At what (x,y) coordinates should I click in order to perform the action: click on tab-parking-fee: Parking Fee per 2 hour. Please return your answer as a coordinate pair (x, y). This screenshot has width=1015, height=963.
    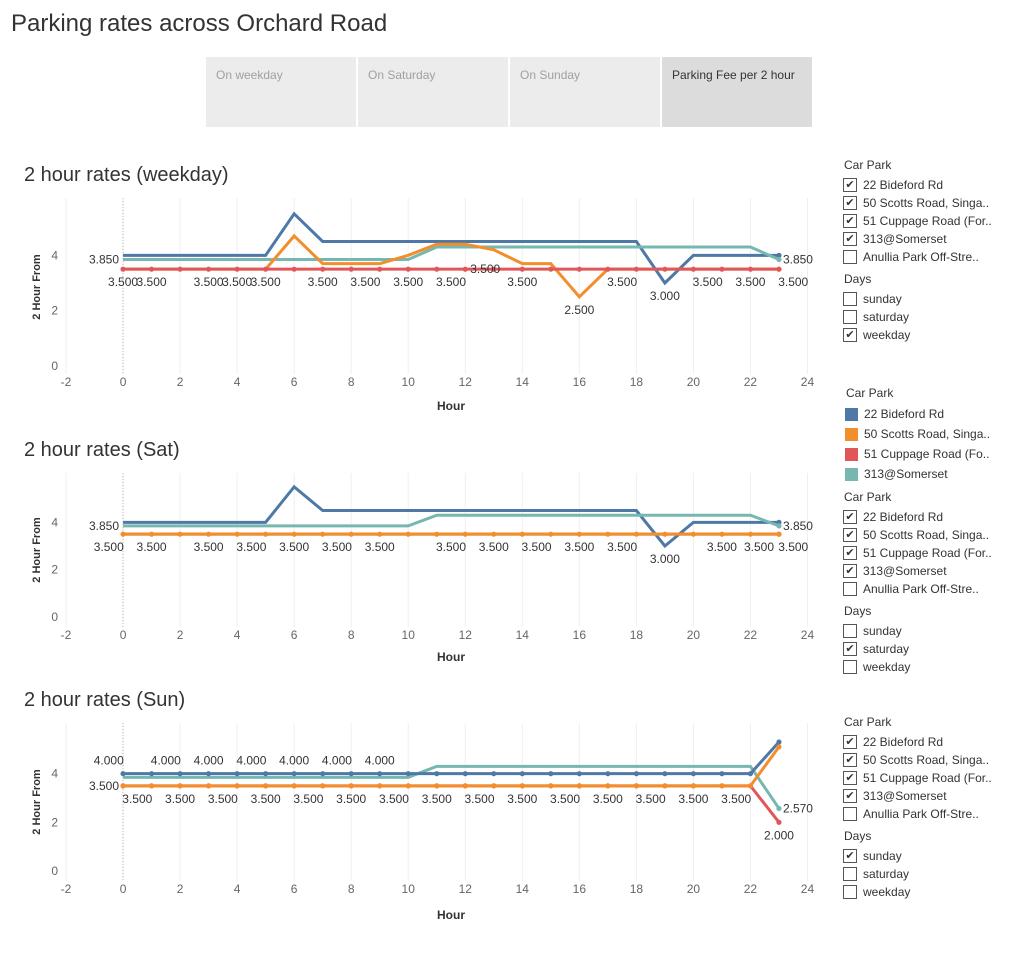
    Looking at the image, I should click on (737, 92).